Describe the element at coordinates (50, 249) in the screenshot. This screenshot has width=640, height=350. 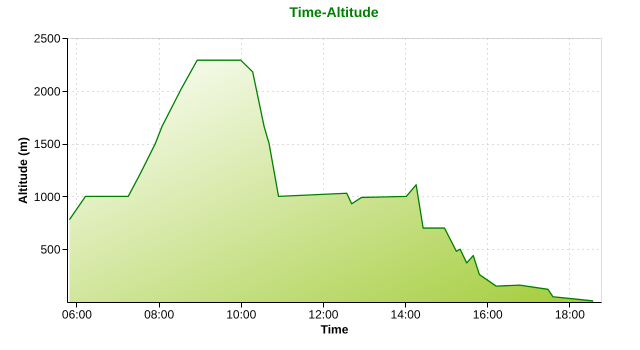
I see `y-tick-label: 500` at that location.